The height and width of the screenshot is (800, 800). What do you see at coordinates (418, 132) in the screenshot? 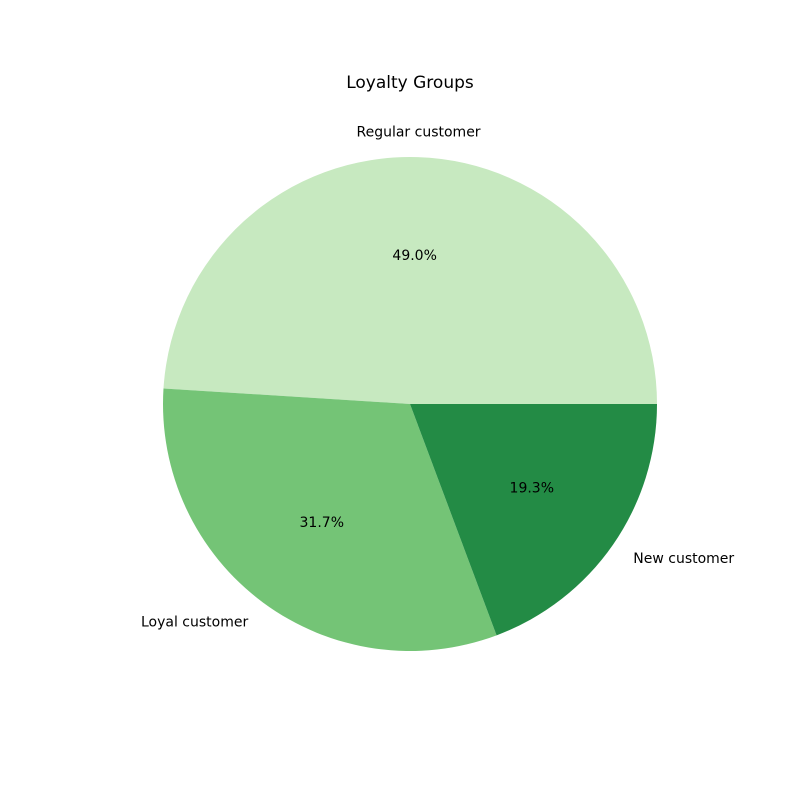
I see `slice-label-regular-customer: Regular customer` at bounding box center [418, 132].